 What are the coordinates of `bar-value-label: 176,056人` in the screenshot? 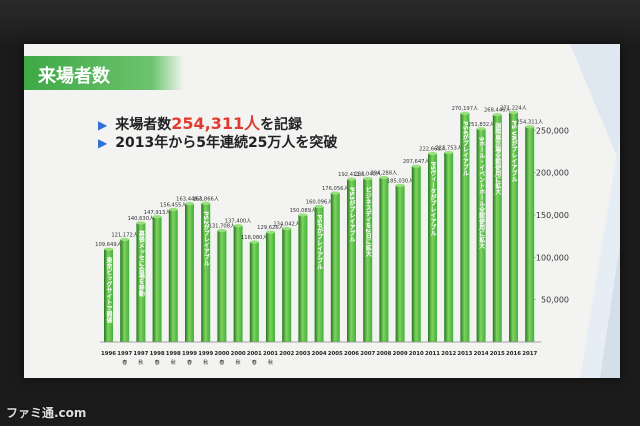 It's located at (335, 188).